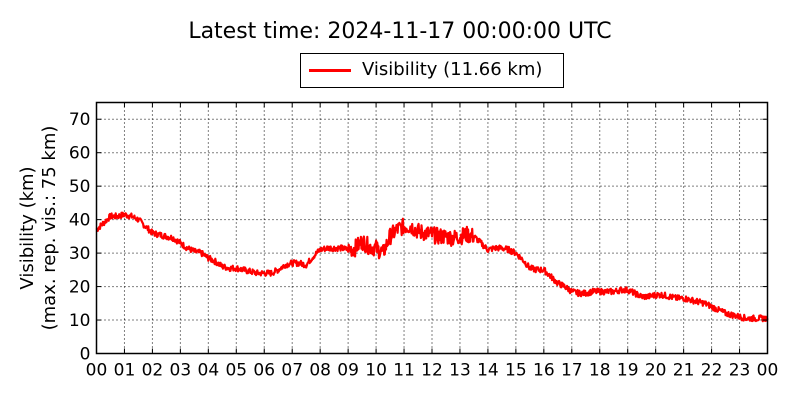 The image size is (800, 400). I want to click on legend: Visibility (11.66 km), so click(432, 70).